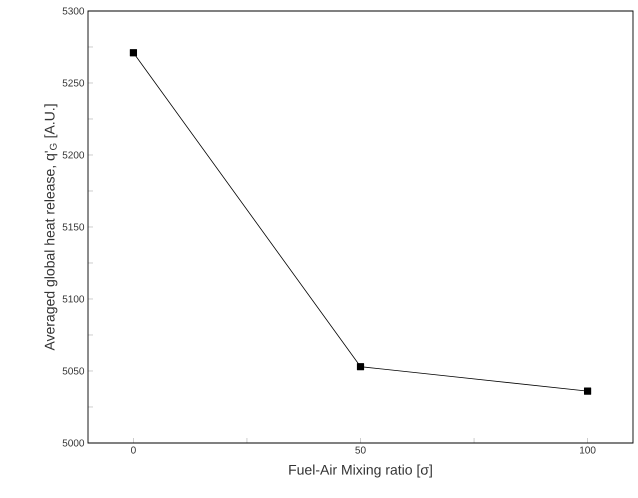 The width and height of the screenshot is (638, 498). Describe the element at coordinates (73, 443) in the screenshot. I see `y-tick-label: 5000` at that location.